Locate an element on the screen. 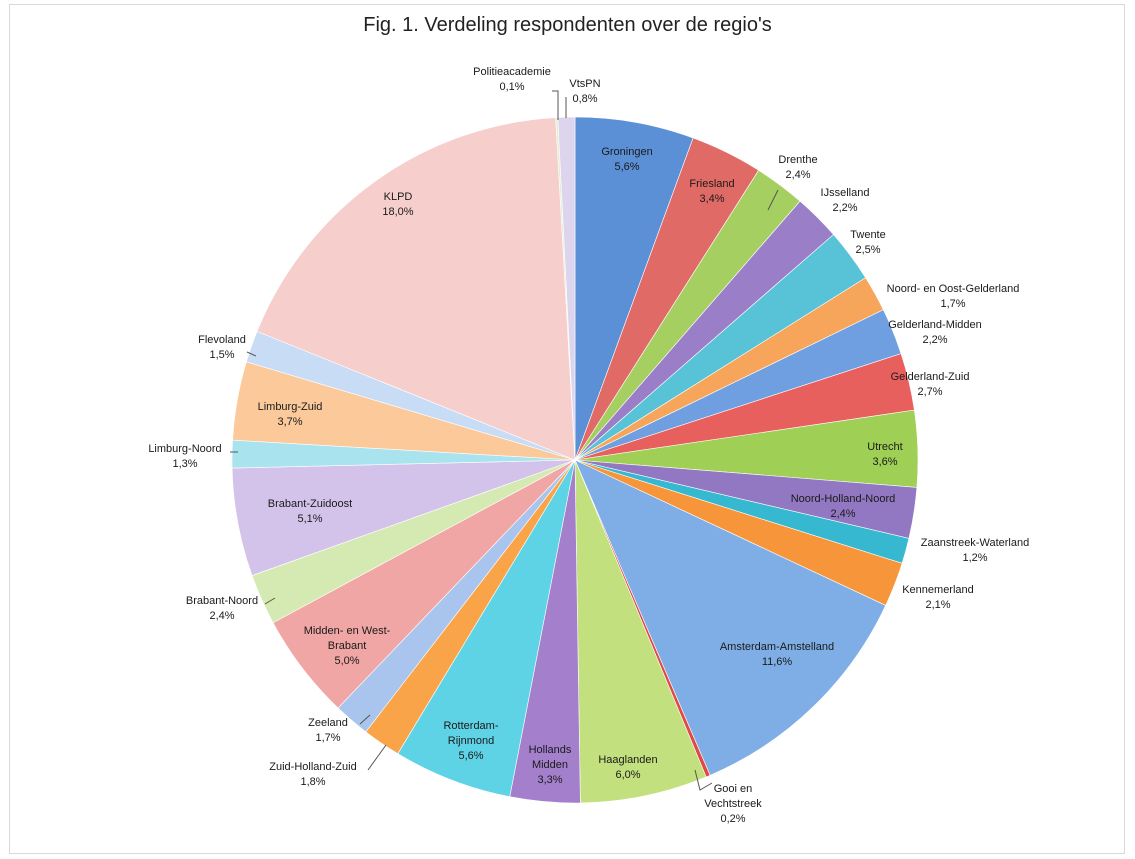  pie-slice-amsterdam-amstelland is located at coordinates (730, 617).